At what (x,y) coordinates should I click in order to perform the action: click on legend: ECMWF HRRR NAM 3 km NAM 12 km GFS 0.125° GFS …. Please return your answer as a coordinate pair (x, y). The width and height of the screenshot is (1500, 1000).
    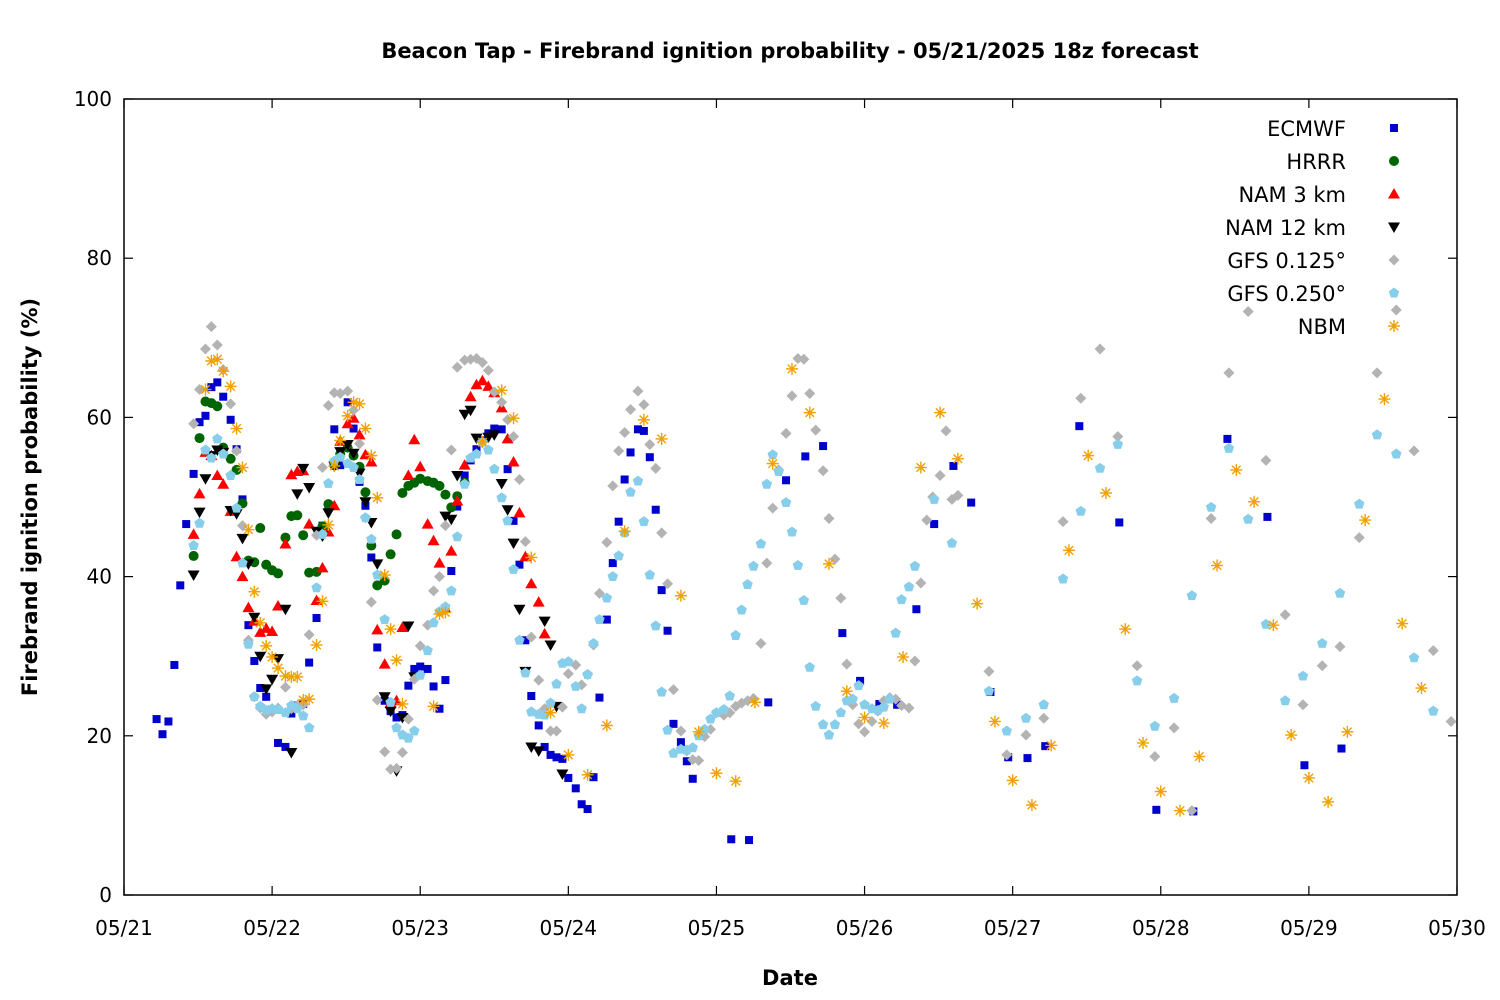
    Looking at the image, I should click on (1312, 228).